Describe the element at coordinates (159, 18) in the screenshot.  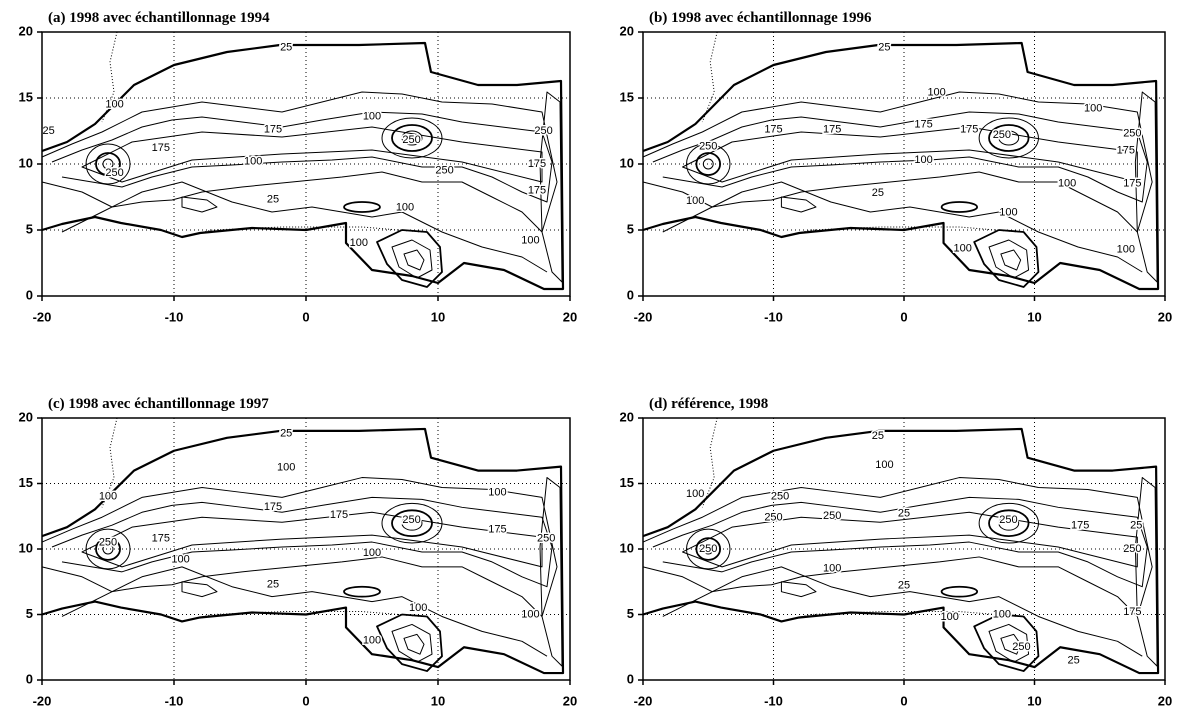
I see `panel-title: (a) 1998 avec échantillonnage 1994` at that location.